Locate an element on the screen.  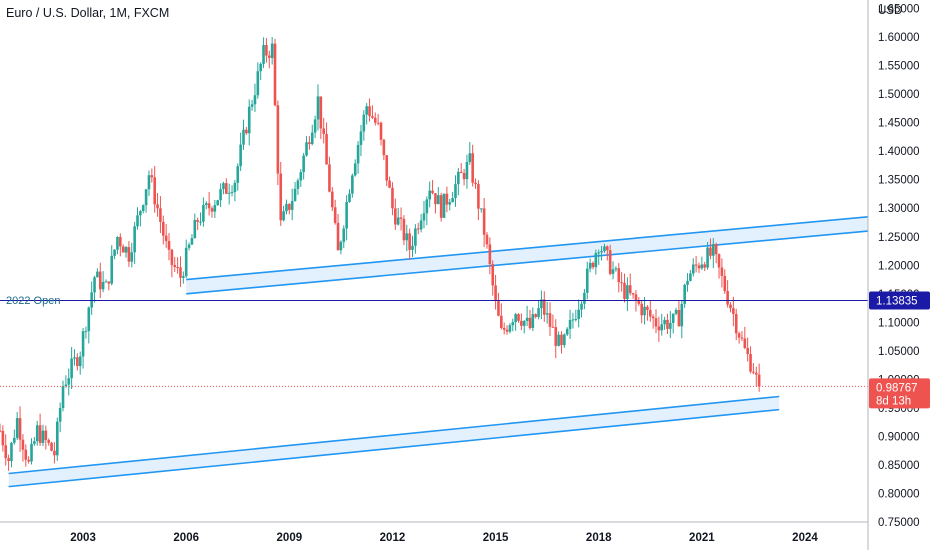
y-tick-label: 0.75000 is located at coordinates (899, 523).